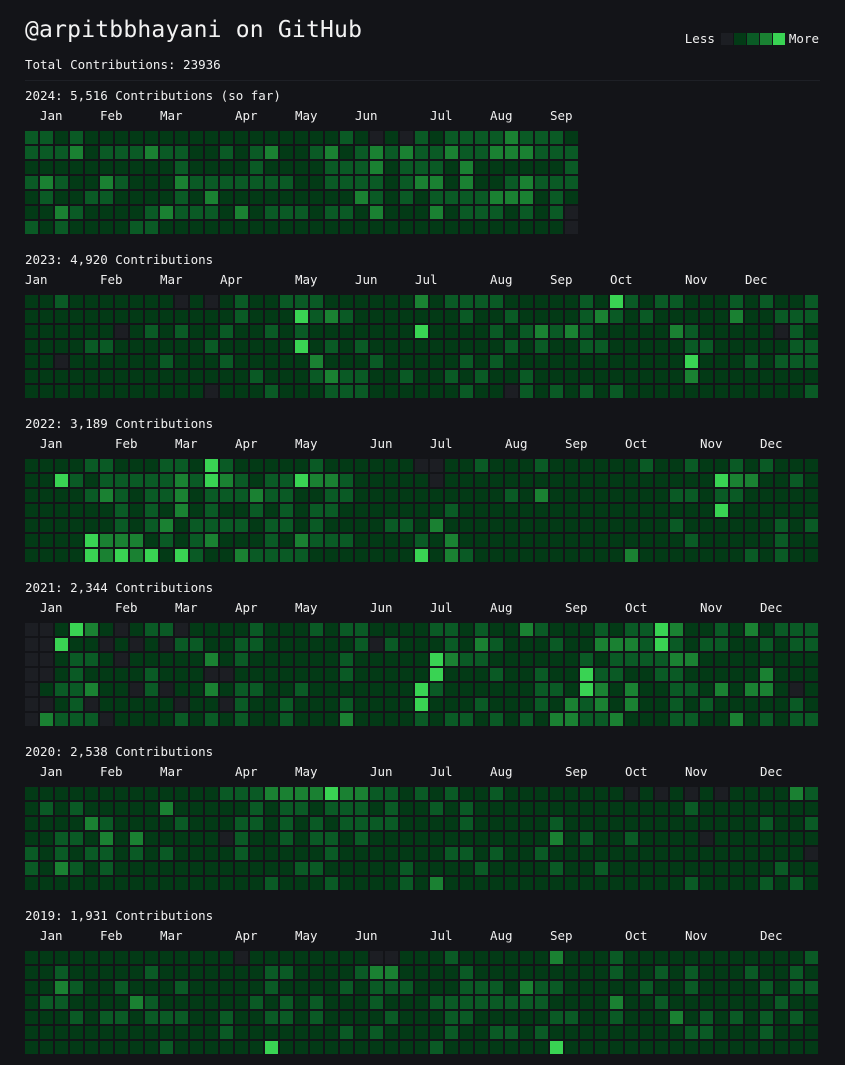 Image resolution: width=845 pixels, height=1065 pixels. Describe the element at coordinates (306, 279) in the screenshot. I see `month-label-2023-may: May` at that location.